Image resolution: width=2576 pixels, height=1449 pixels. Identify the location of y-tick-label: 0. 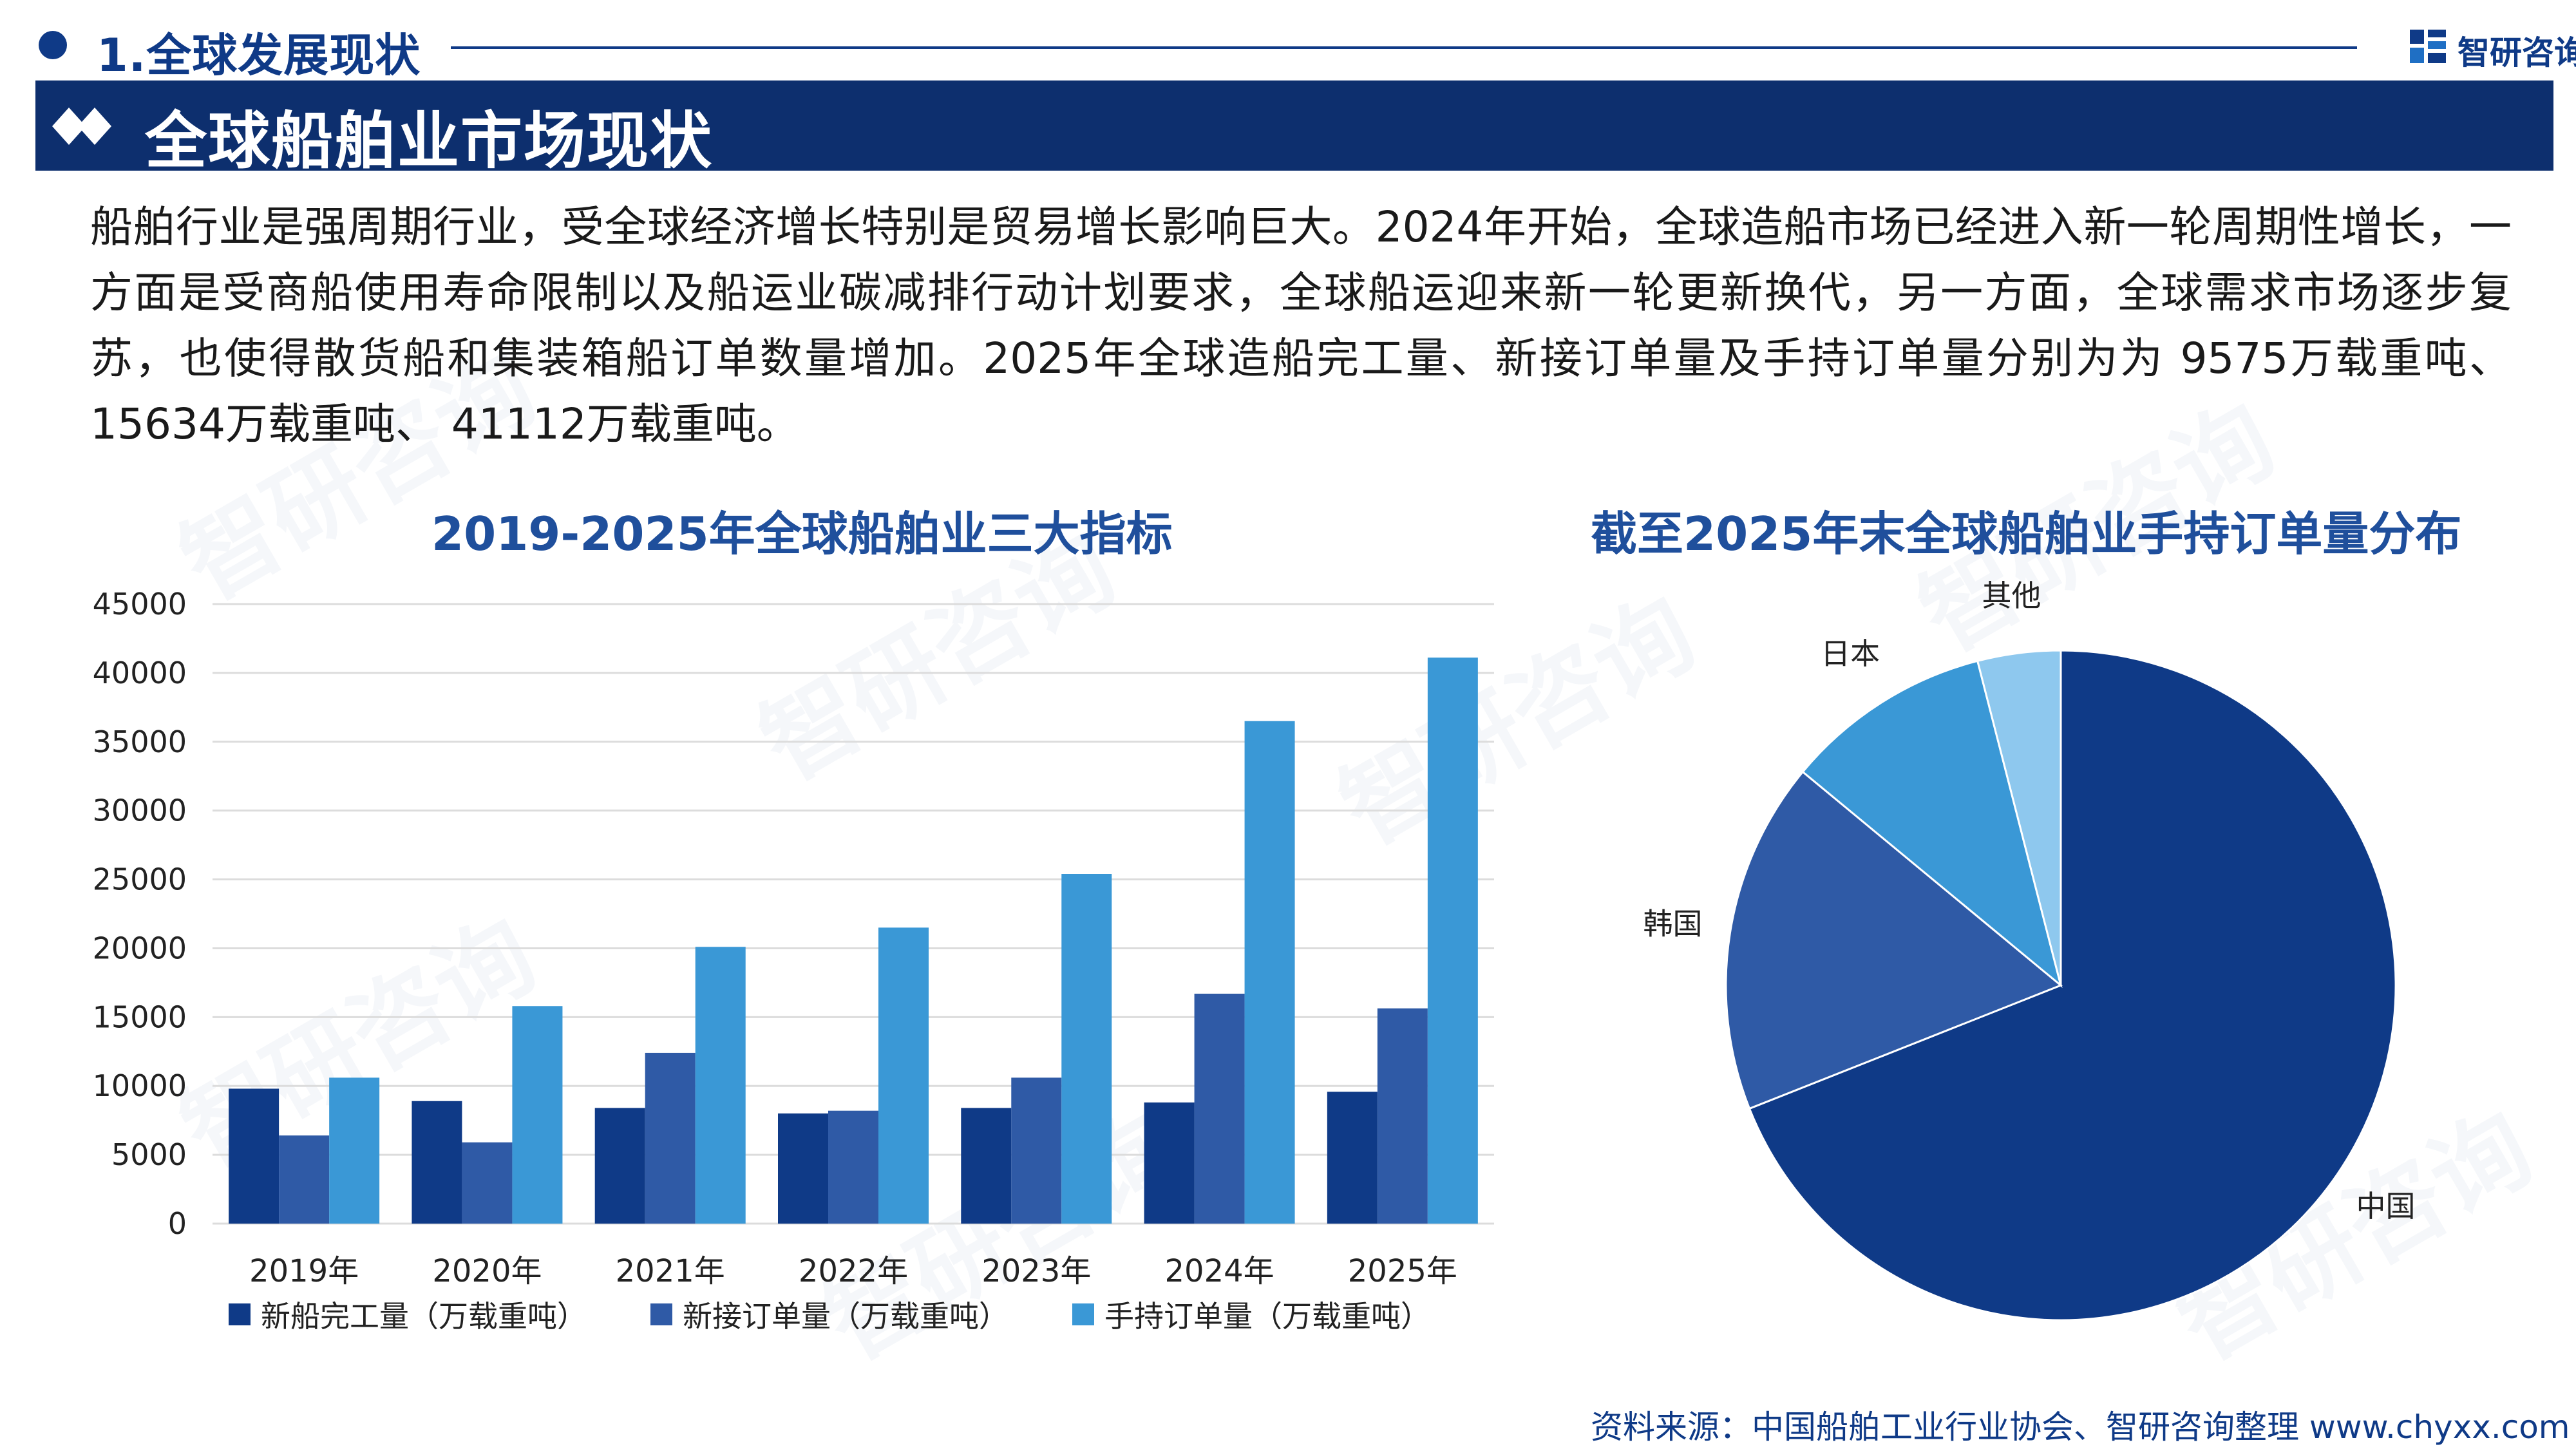
(177, 1223).